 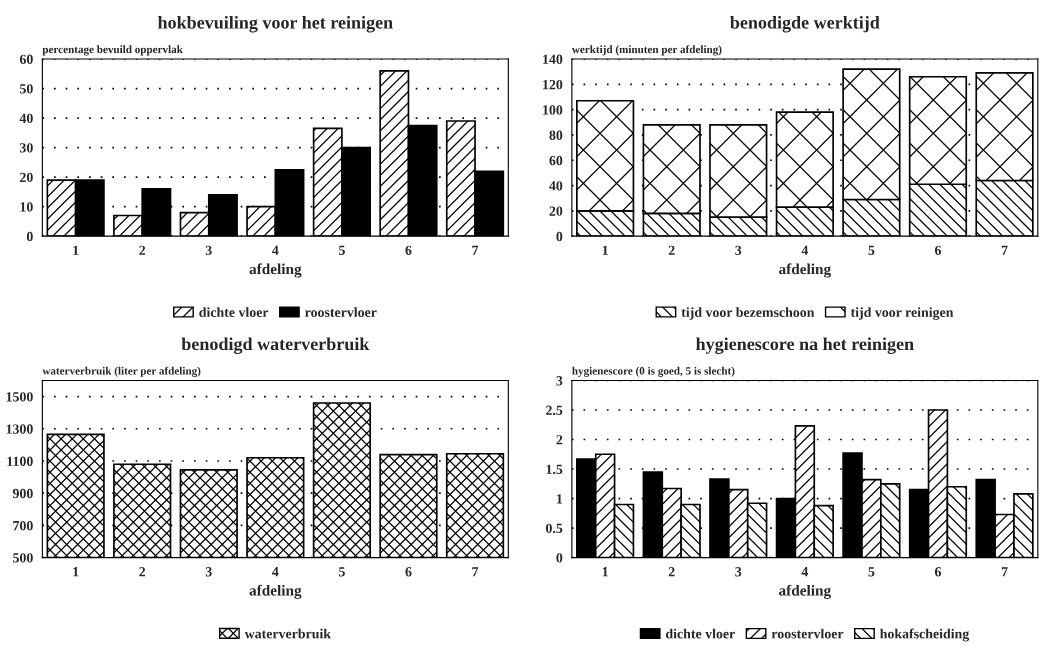 I want to click on y-tick-label: 3, so click(x=559, y=381).